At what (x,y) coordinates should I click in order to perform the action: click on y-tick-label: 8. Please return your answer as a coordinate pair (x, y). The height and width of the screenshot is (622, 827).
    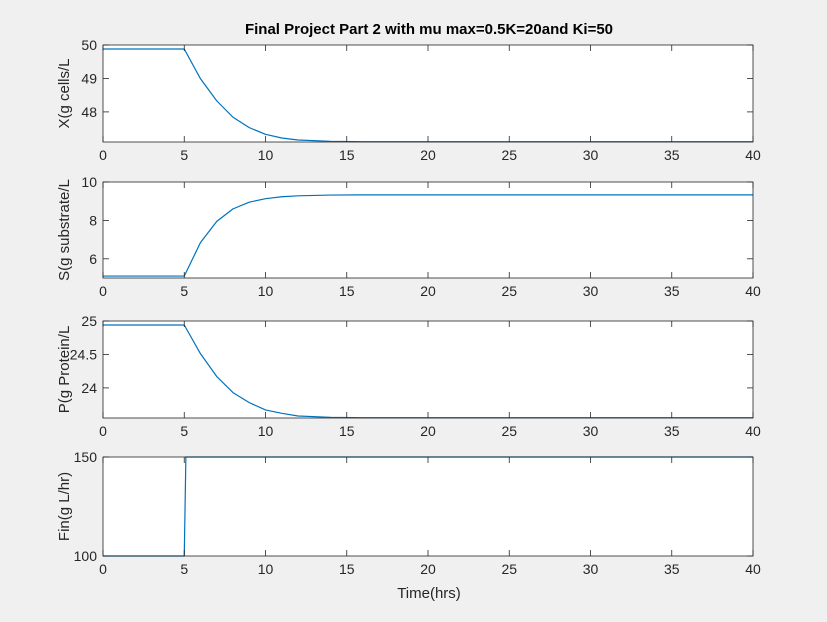
    Looking at the image, I should click on (93, 220).